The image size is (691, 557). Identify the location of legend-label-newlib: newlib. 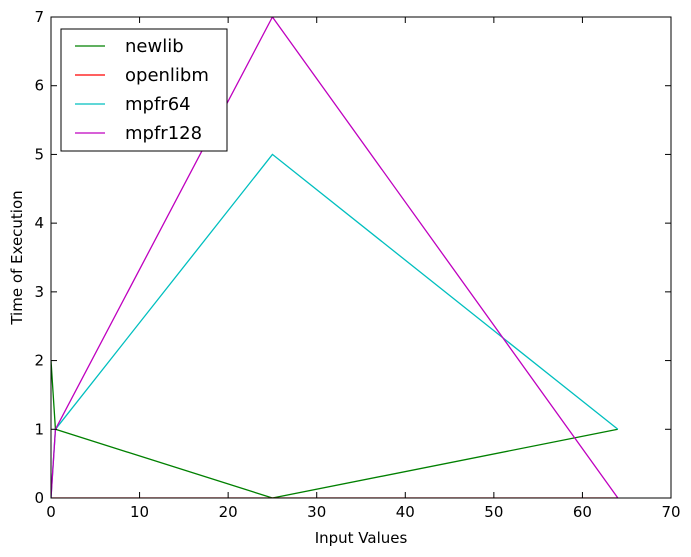
(154, 46).